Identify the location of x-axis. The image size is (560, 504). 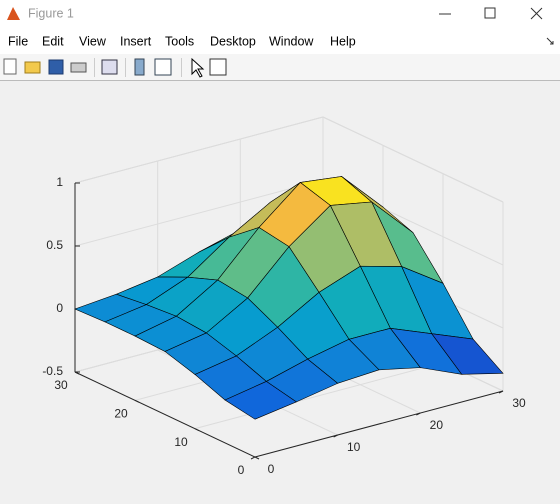
(379, 424).